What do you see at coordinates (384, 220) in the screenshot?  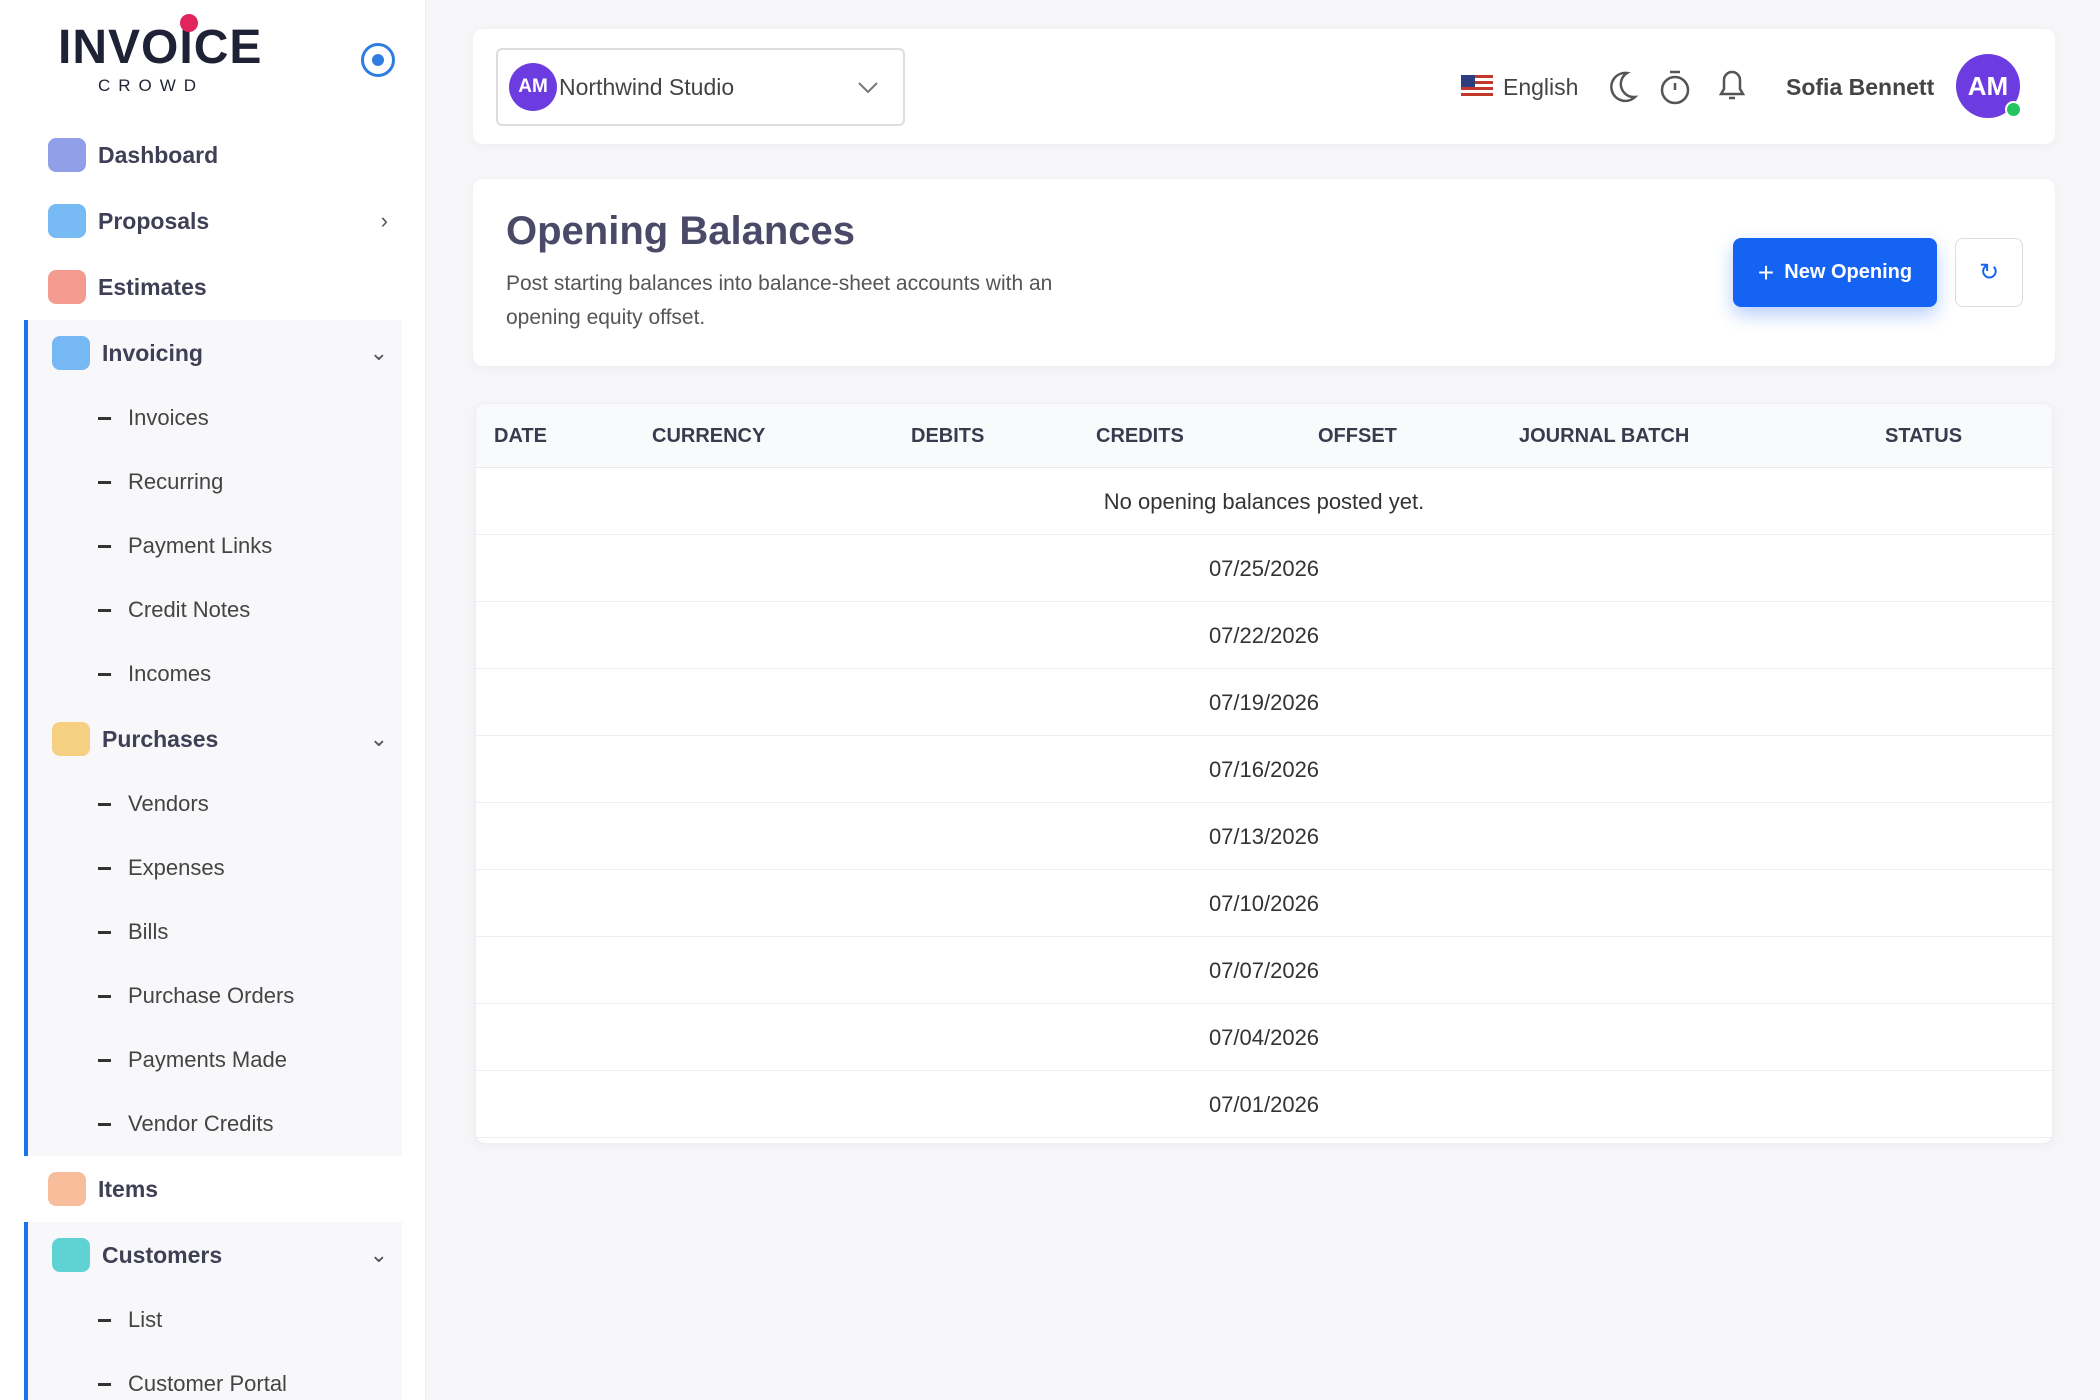 I see `chevron: ›` at bounding box center [384, 220].